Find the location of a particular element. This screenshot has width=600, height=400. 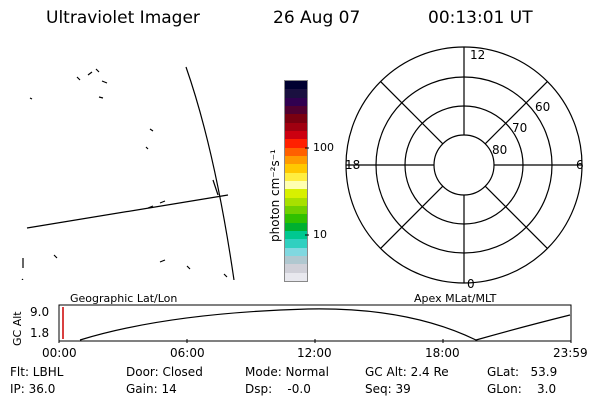

glat-status: GLat: 53.9 is located at coordinates (522, 372).